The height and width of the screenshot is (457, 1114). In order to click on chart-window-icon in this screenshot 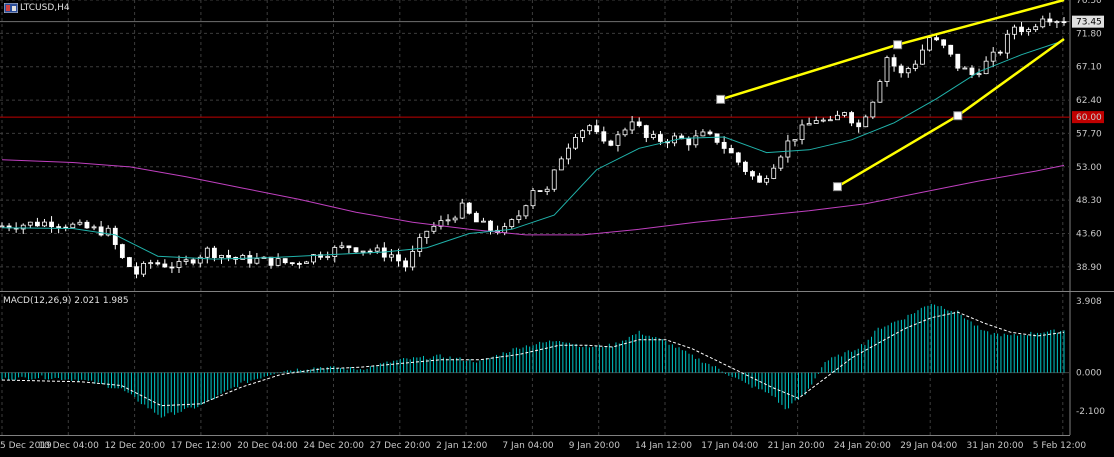, I will do `click(11, 8)`.